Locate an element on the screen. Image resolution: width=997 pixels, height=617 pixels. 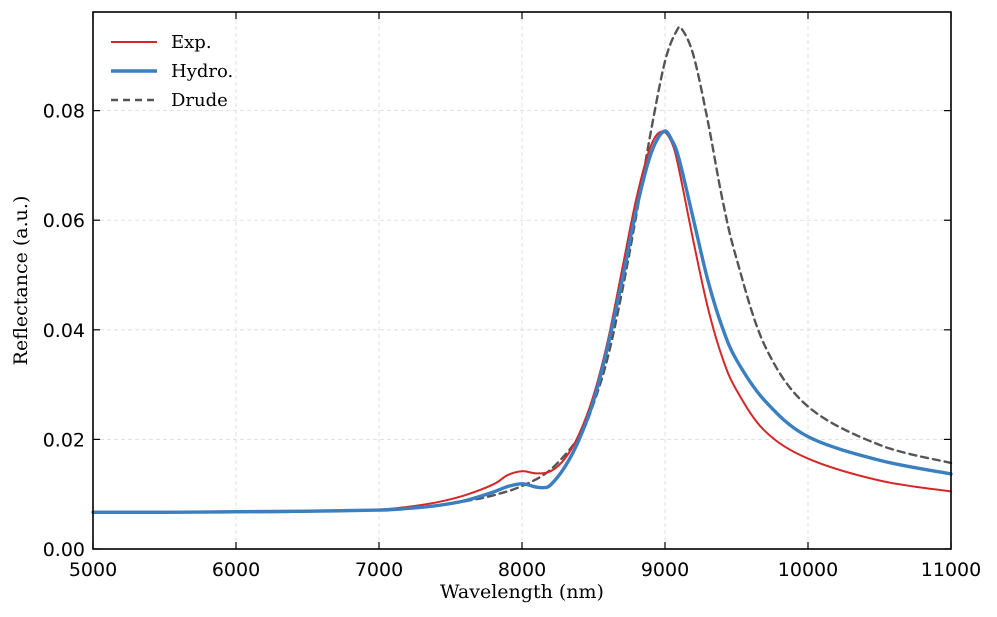
legend-label-hydro: Hydro. is located at coordinates (202, 71).